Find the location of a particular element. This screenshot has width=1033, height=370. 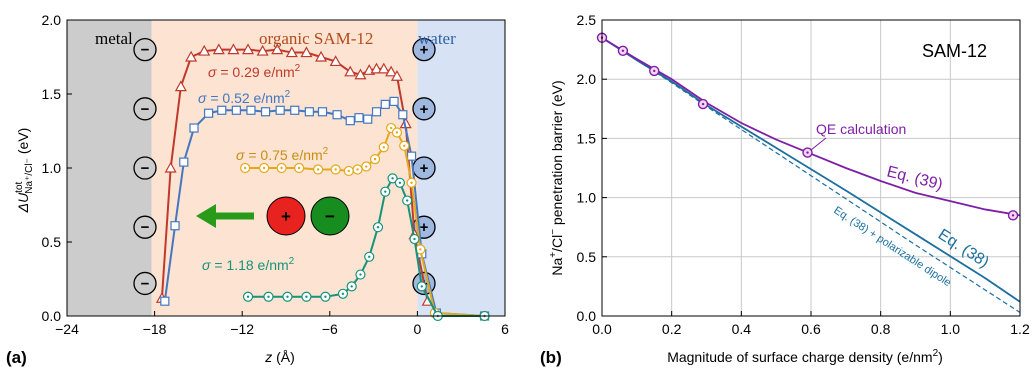

panel-b-tag: (b) is located at coordinates (551, 357).